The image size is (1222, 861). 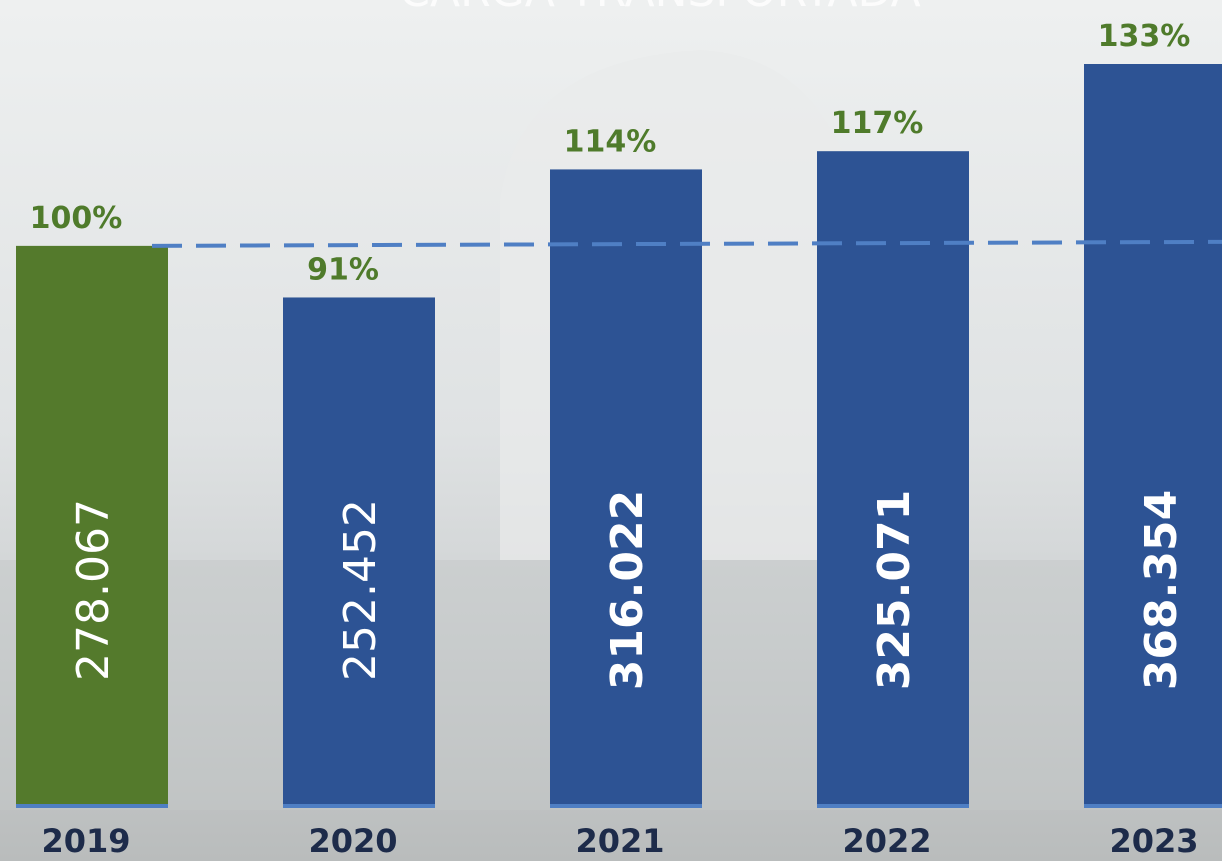 What do you see at coordinates (894, 590) in the screenshot?
I see `value-label: 325.071` at bounding box center [894, 590].